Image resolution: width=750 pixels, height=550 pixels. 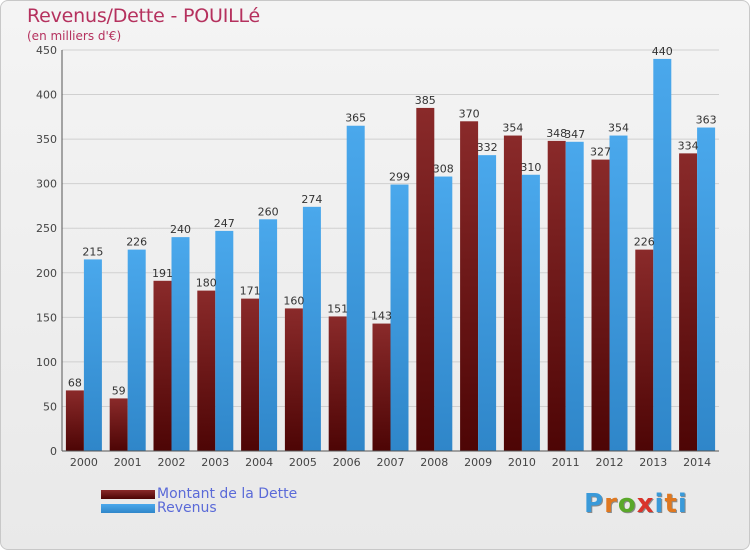 What do you see at coordinates (180, 229) in the screenshot?
I see `data-label-revenue: 240` at bounding box center [180, 229].